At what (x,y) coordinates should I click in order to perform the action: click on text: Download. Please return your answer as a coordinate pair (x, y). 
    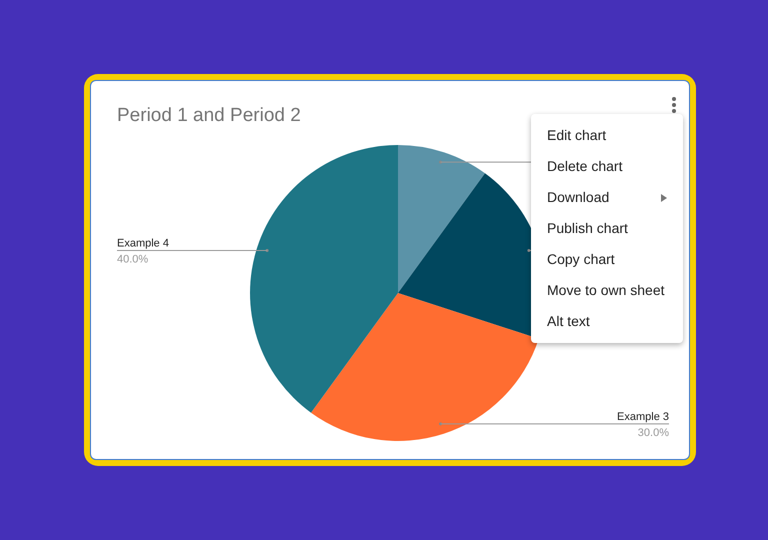
    Looking at the image, I should click on (578, 197).